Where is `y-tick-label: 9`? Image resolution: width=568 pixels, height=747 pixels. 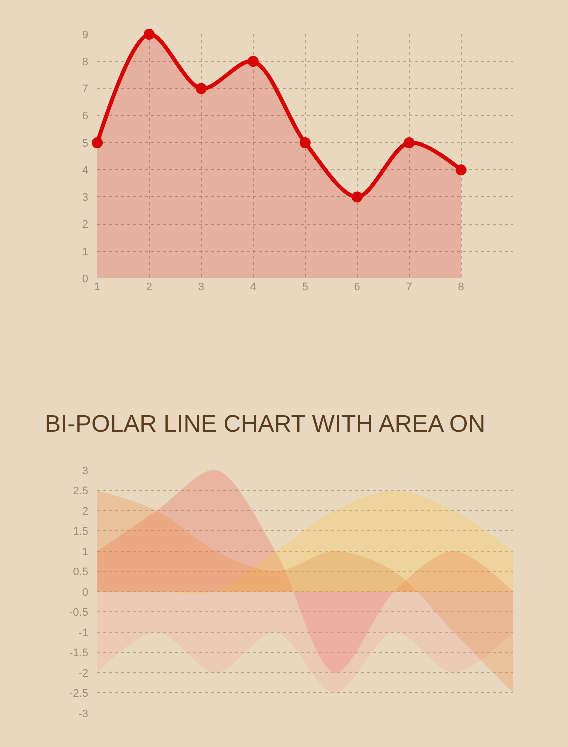
y-tick-label: 9 is located at coordinates (85, 35).